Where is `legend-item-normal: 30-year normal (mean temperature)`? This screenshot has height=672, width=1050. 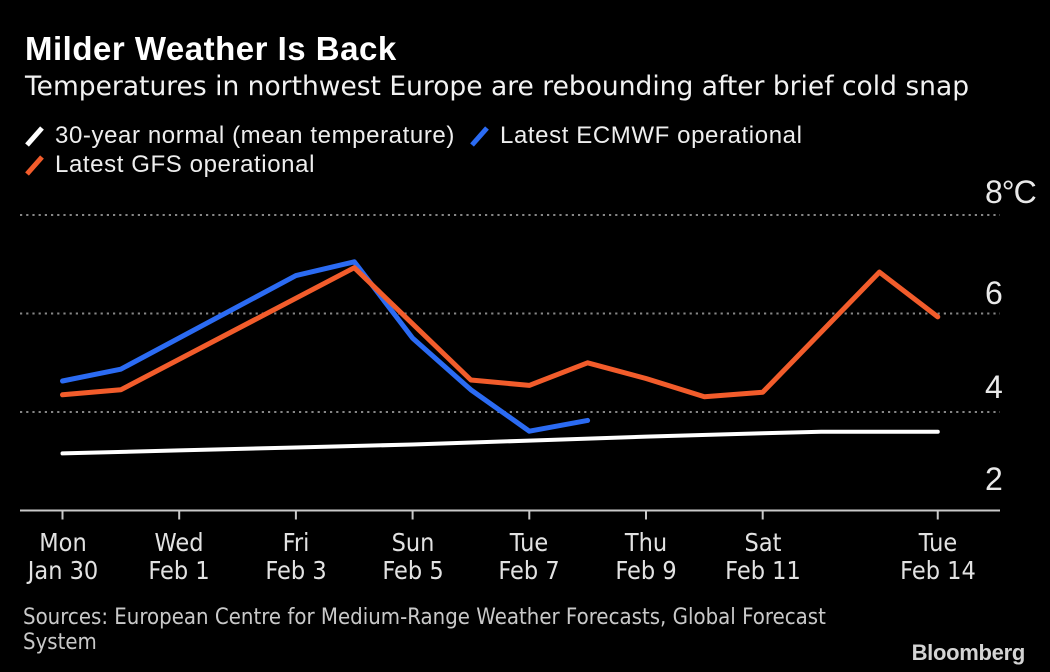
legend-item-normal: 30-year normal (mean temperature) is located at coordinates (239, 136).